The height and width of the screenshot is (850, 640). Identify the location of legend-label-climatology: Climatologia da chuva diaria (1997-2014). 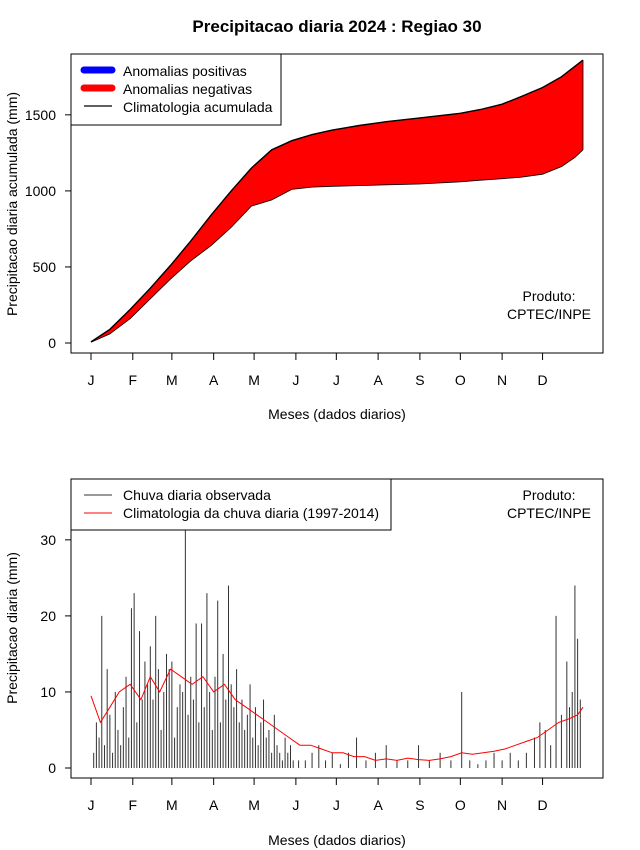
(251, 513).